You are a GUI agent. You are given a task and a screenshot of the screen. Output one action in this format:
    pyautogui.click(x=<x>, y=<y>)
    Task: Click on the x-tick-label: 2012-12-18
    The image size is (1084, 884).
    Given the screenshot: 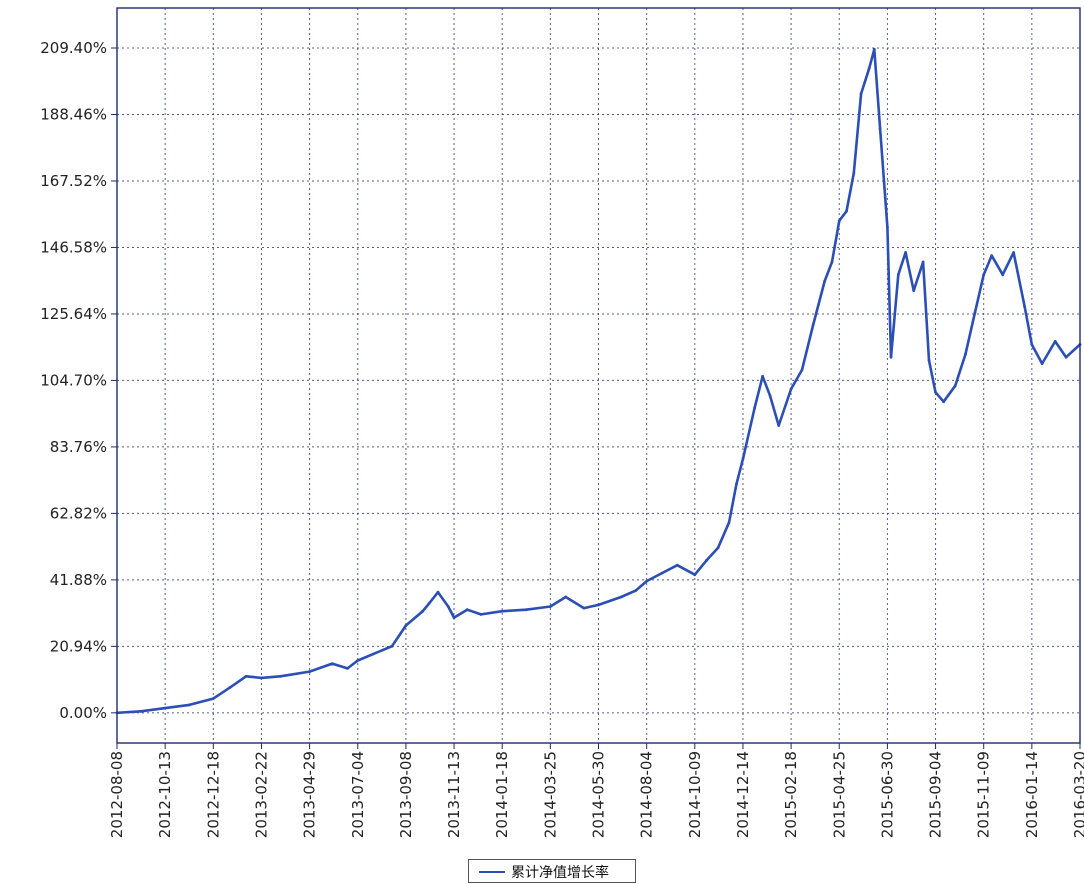 What is the action you would take?
    pyautogui.click(x=213, y=794)
    